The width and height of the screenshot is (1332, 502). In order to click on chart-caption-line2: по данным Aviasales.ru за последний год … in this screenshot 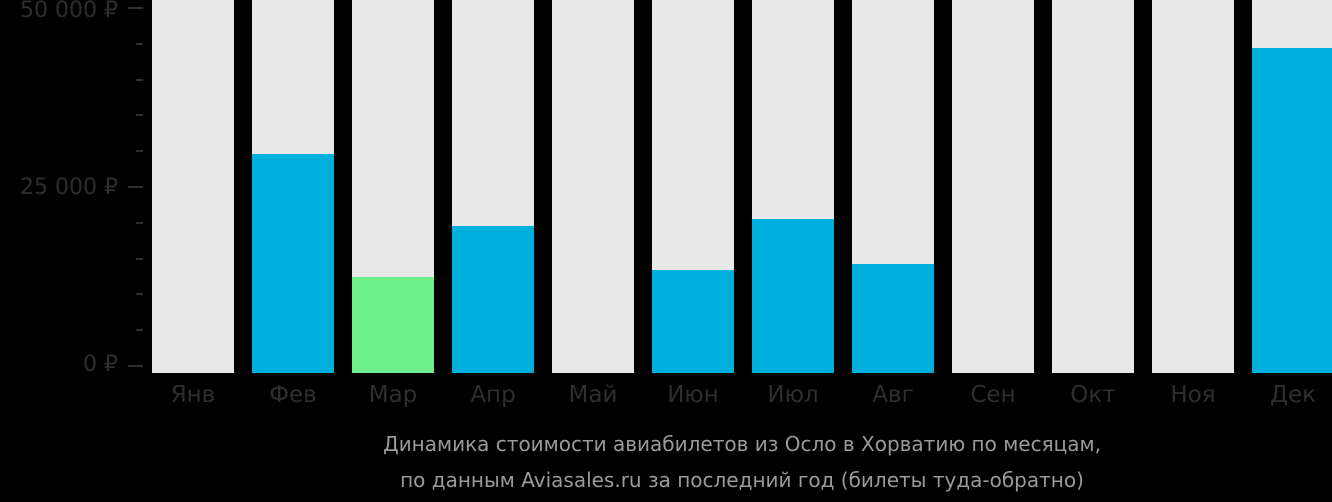, I will do `click(742, 480)`.